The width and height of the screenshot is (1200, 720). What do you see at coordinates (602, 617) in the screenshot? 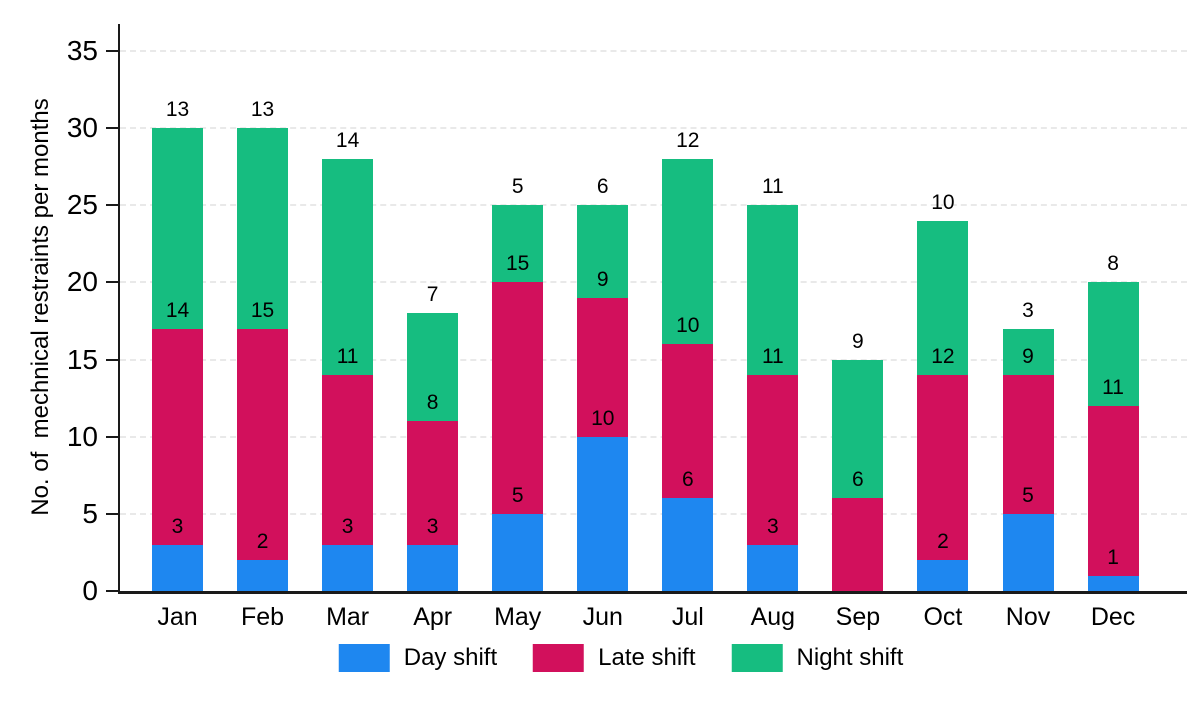
I see `x-tick-label: Jun` at bounding box center [602, 617].